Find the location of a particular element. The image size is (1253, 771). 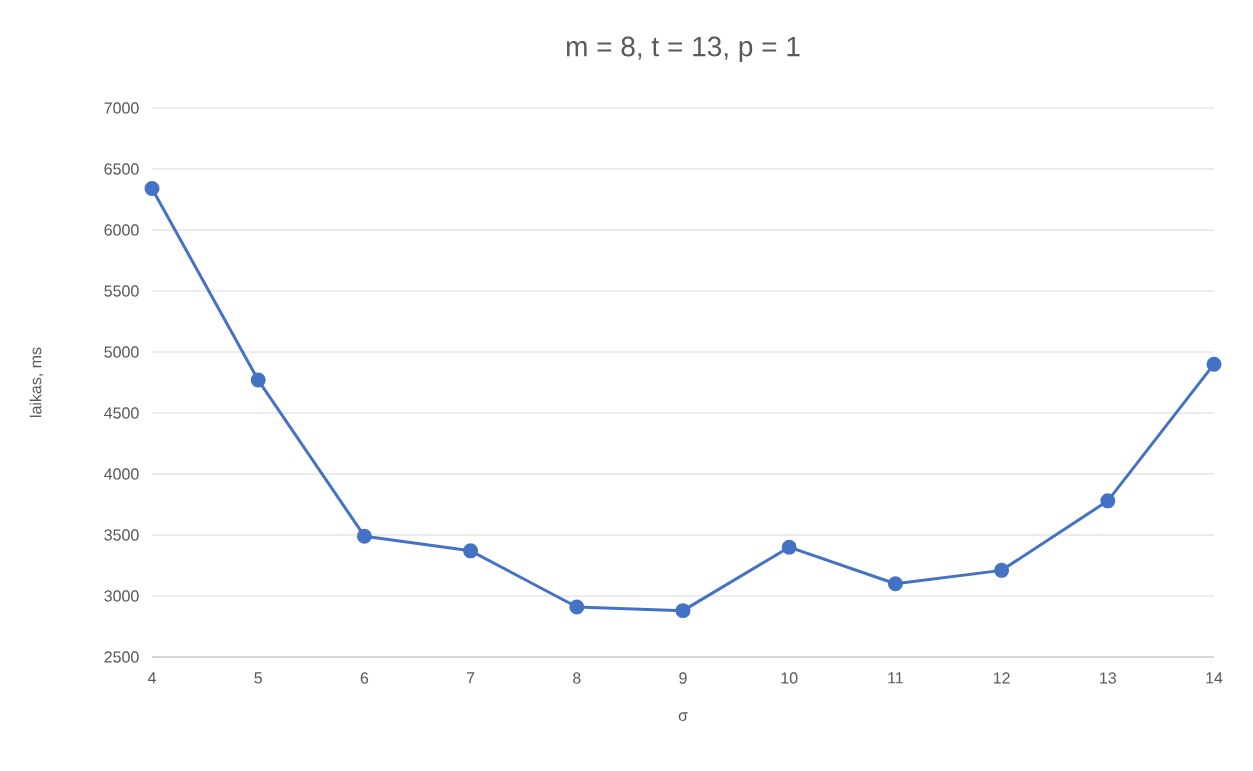

y-tick-label: 5500 is located at coordinates (121, 291).